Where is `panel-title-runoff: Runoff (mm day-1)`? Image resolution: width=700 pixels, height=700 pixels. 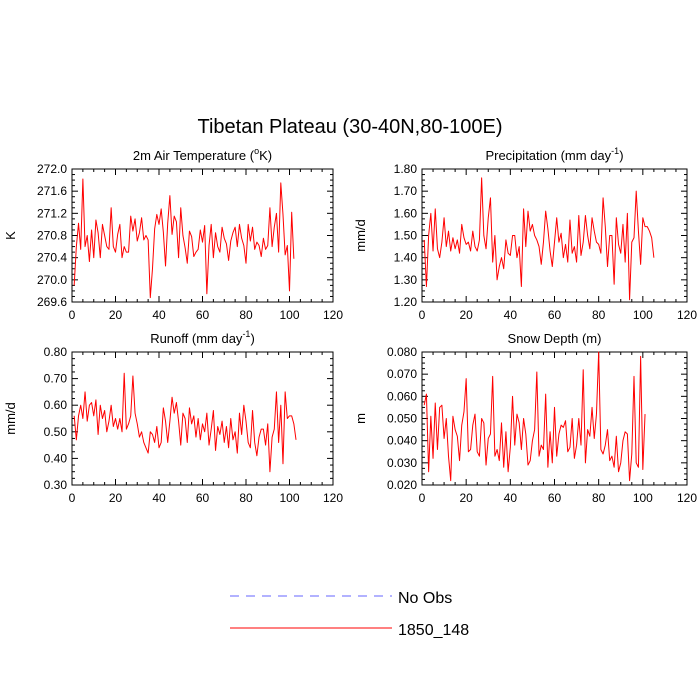
panel-title-runoff: Runoff (mm day-1) is located at coordinates (202, 337).